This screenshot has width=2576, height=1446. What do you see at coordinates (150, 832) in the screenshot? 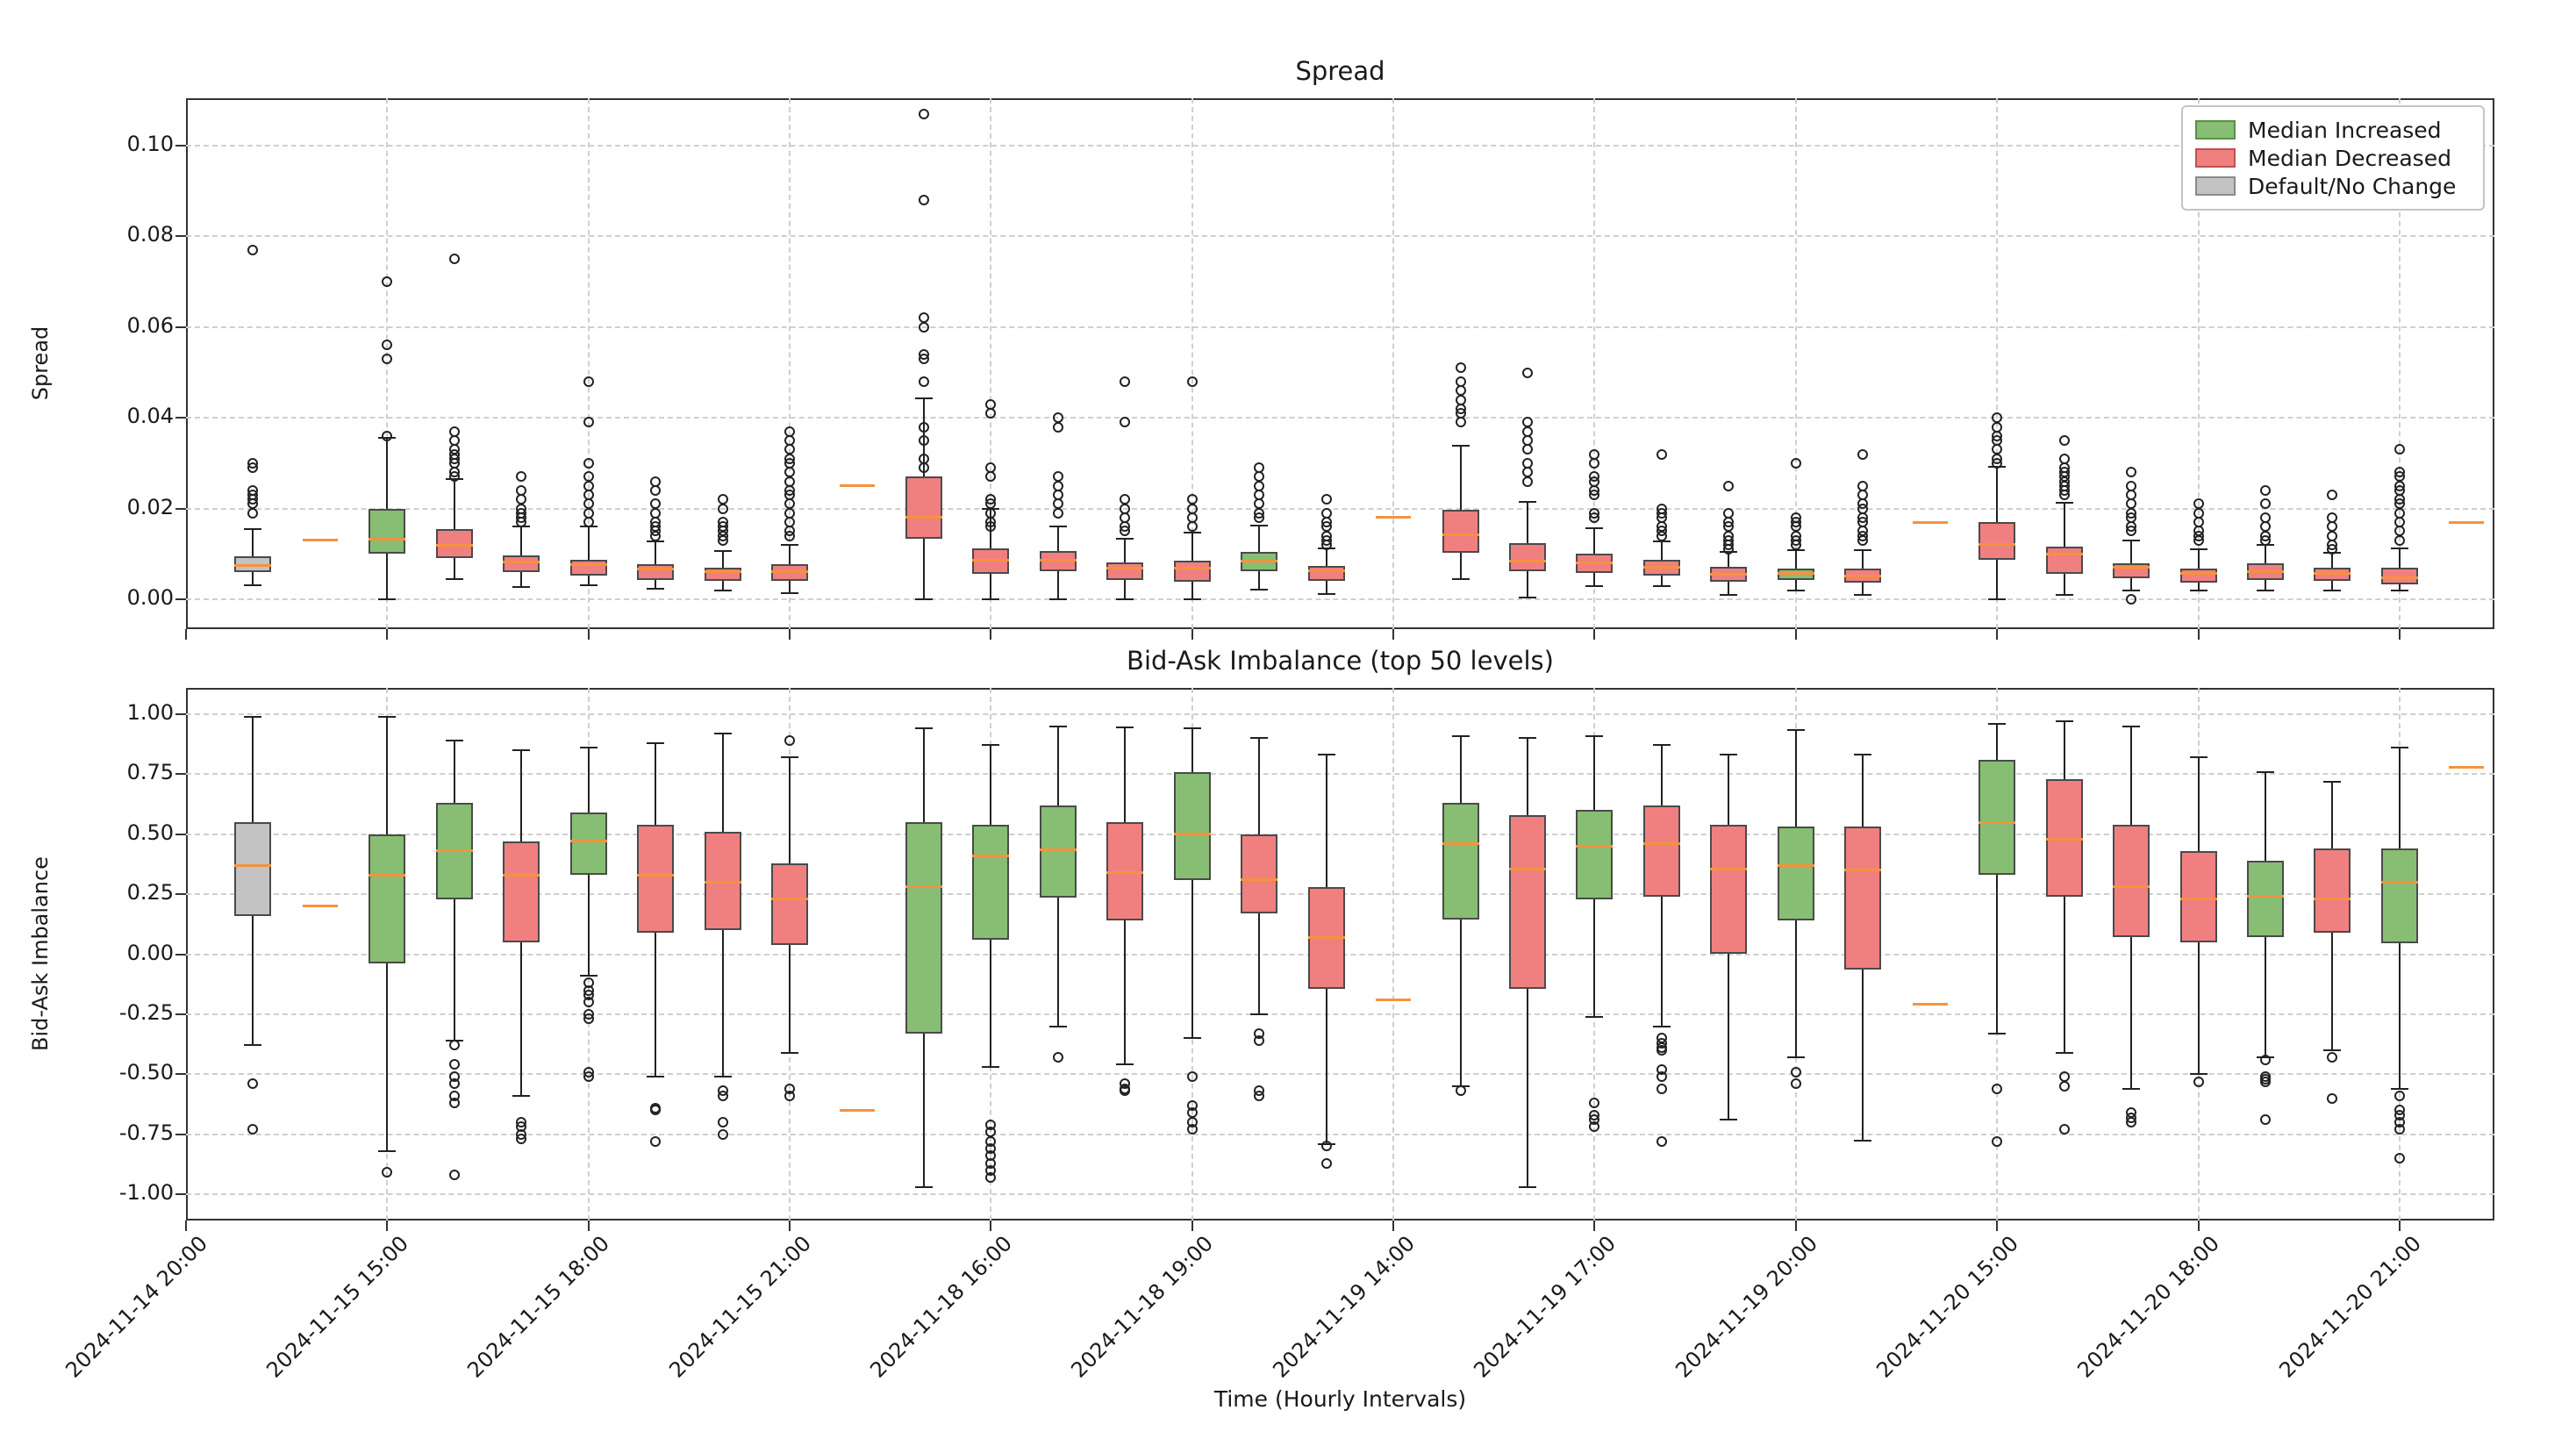
I see `y-tick-label: 0.50` at bounding box center [150, 832].